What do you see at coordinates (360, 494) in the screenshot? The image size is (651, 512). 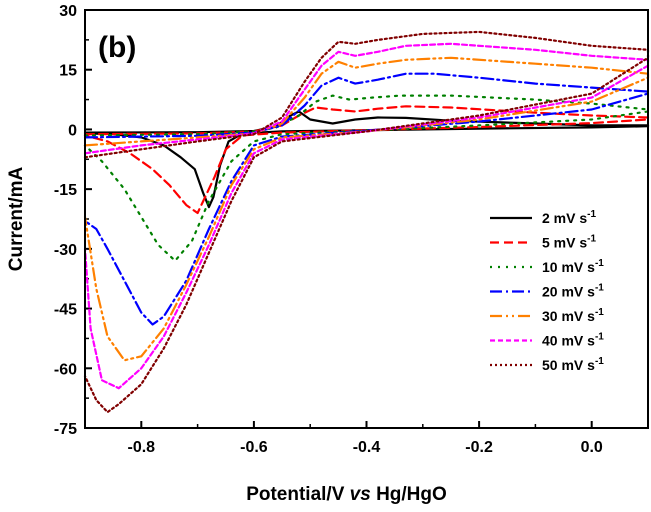 I see `x-axis-title-italic: vs` at bounding box center [360, 494].